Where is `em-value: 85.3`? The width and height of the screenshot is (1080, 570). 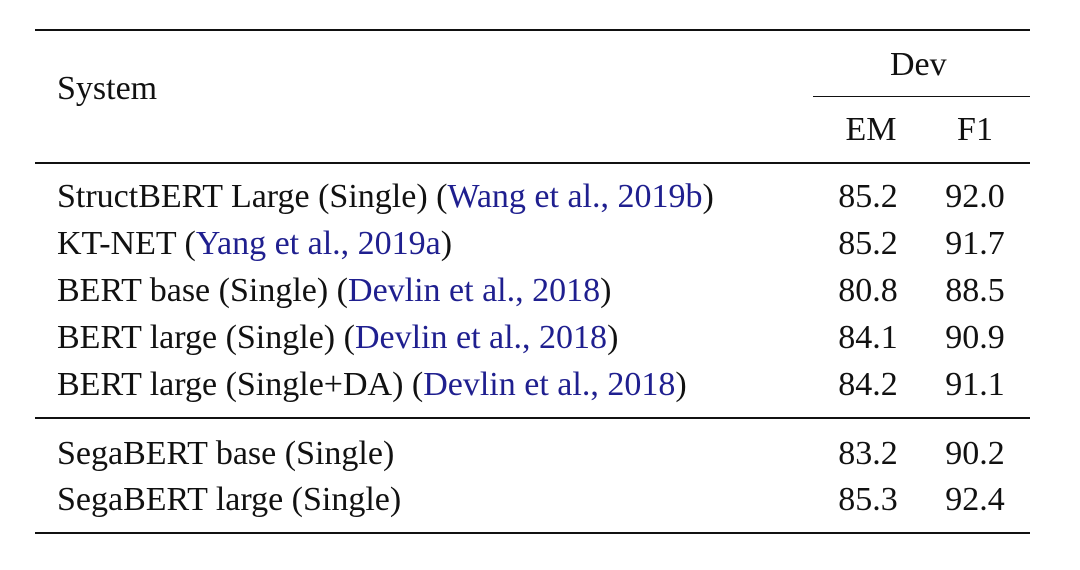
em-value: 85.3 is located at coordinates (868, 499).